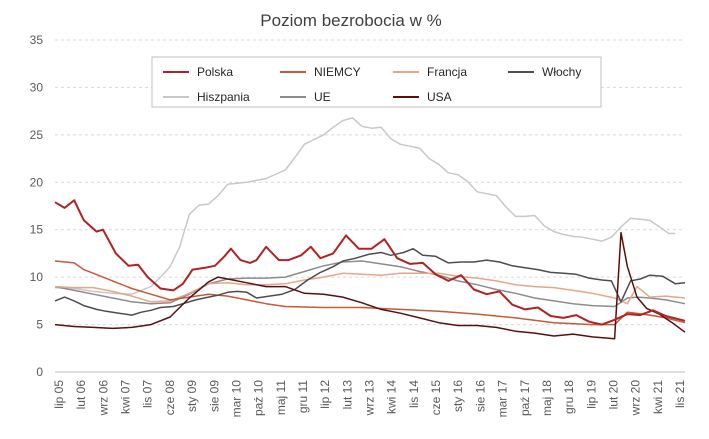 The width and height of the screenshot is (709, 439). What do you see at coordinates (37, 40) in the screenshot?
I see `y-tick-label: 35` at bounding box center [37, 40].